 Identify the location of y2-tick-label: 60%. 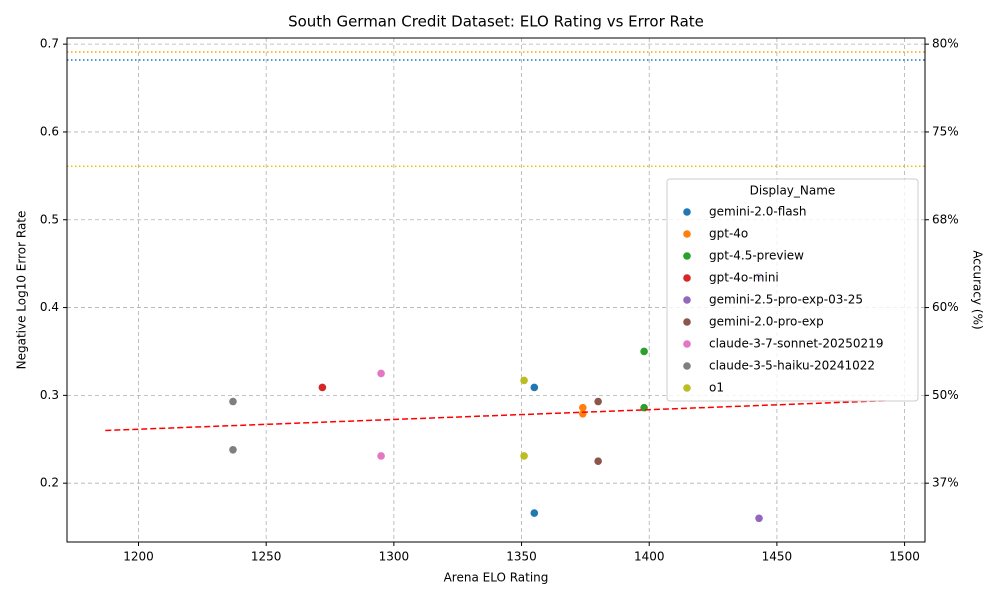
(945, 307).